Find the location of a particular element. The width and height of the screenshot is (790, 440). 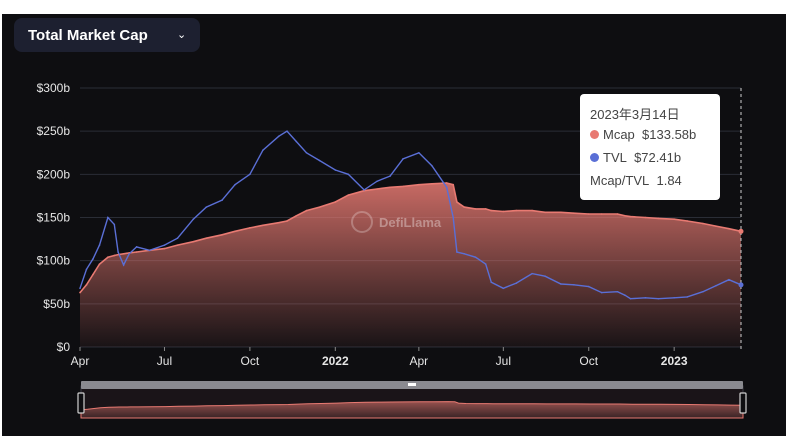

tooltip-tvl-label: TVL is located at coordinates (615, 157).